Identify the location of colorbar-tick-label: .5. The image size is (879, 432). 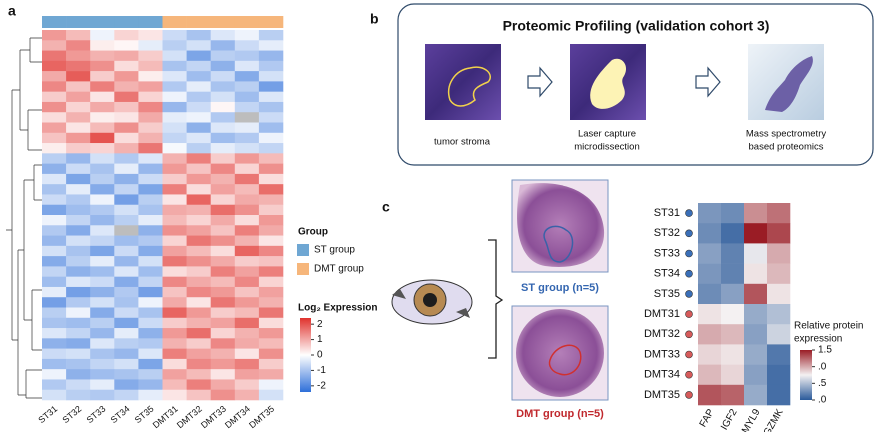
(822, 383).